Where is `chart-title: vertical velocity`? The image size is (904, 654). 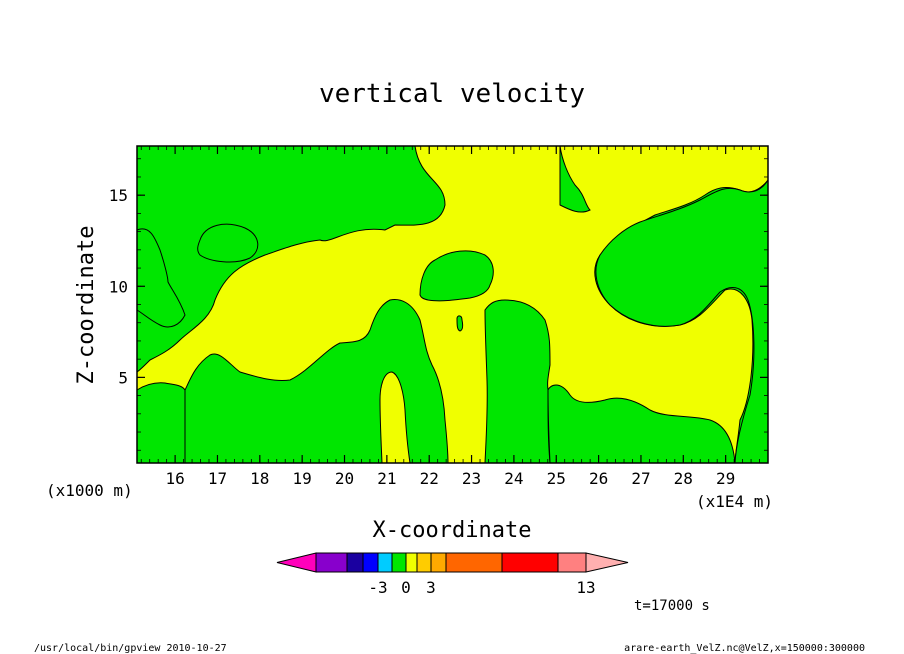 chart-title: vertical velocity is located at coordinates (452, 94).